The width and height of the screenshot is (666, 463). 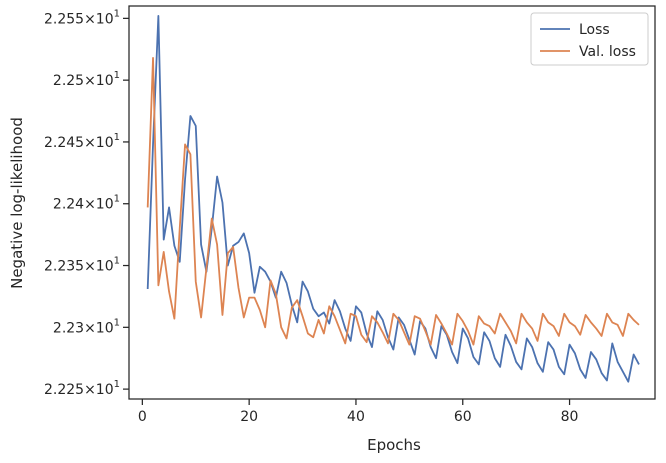 What do you see at coordinates (607, 52) in the screenshot?
I see `legend-label-val-loss: Val. loss` at bounding box center [607, 52].